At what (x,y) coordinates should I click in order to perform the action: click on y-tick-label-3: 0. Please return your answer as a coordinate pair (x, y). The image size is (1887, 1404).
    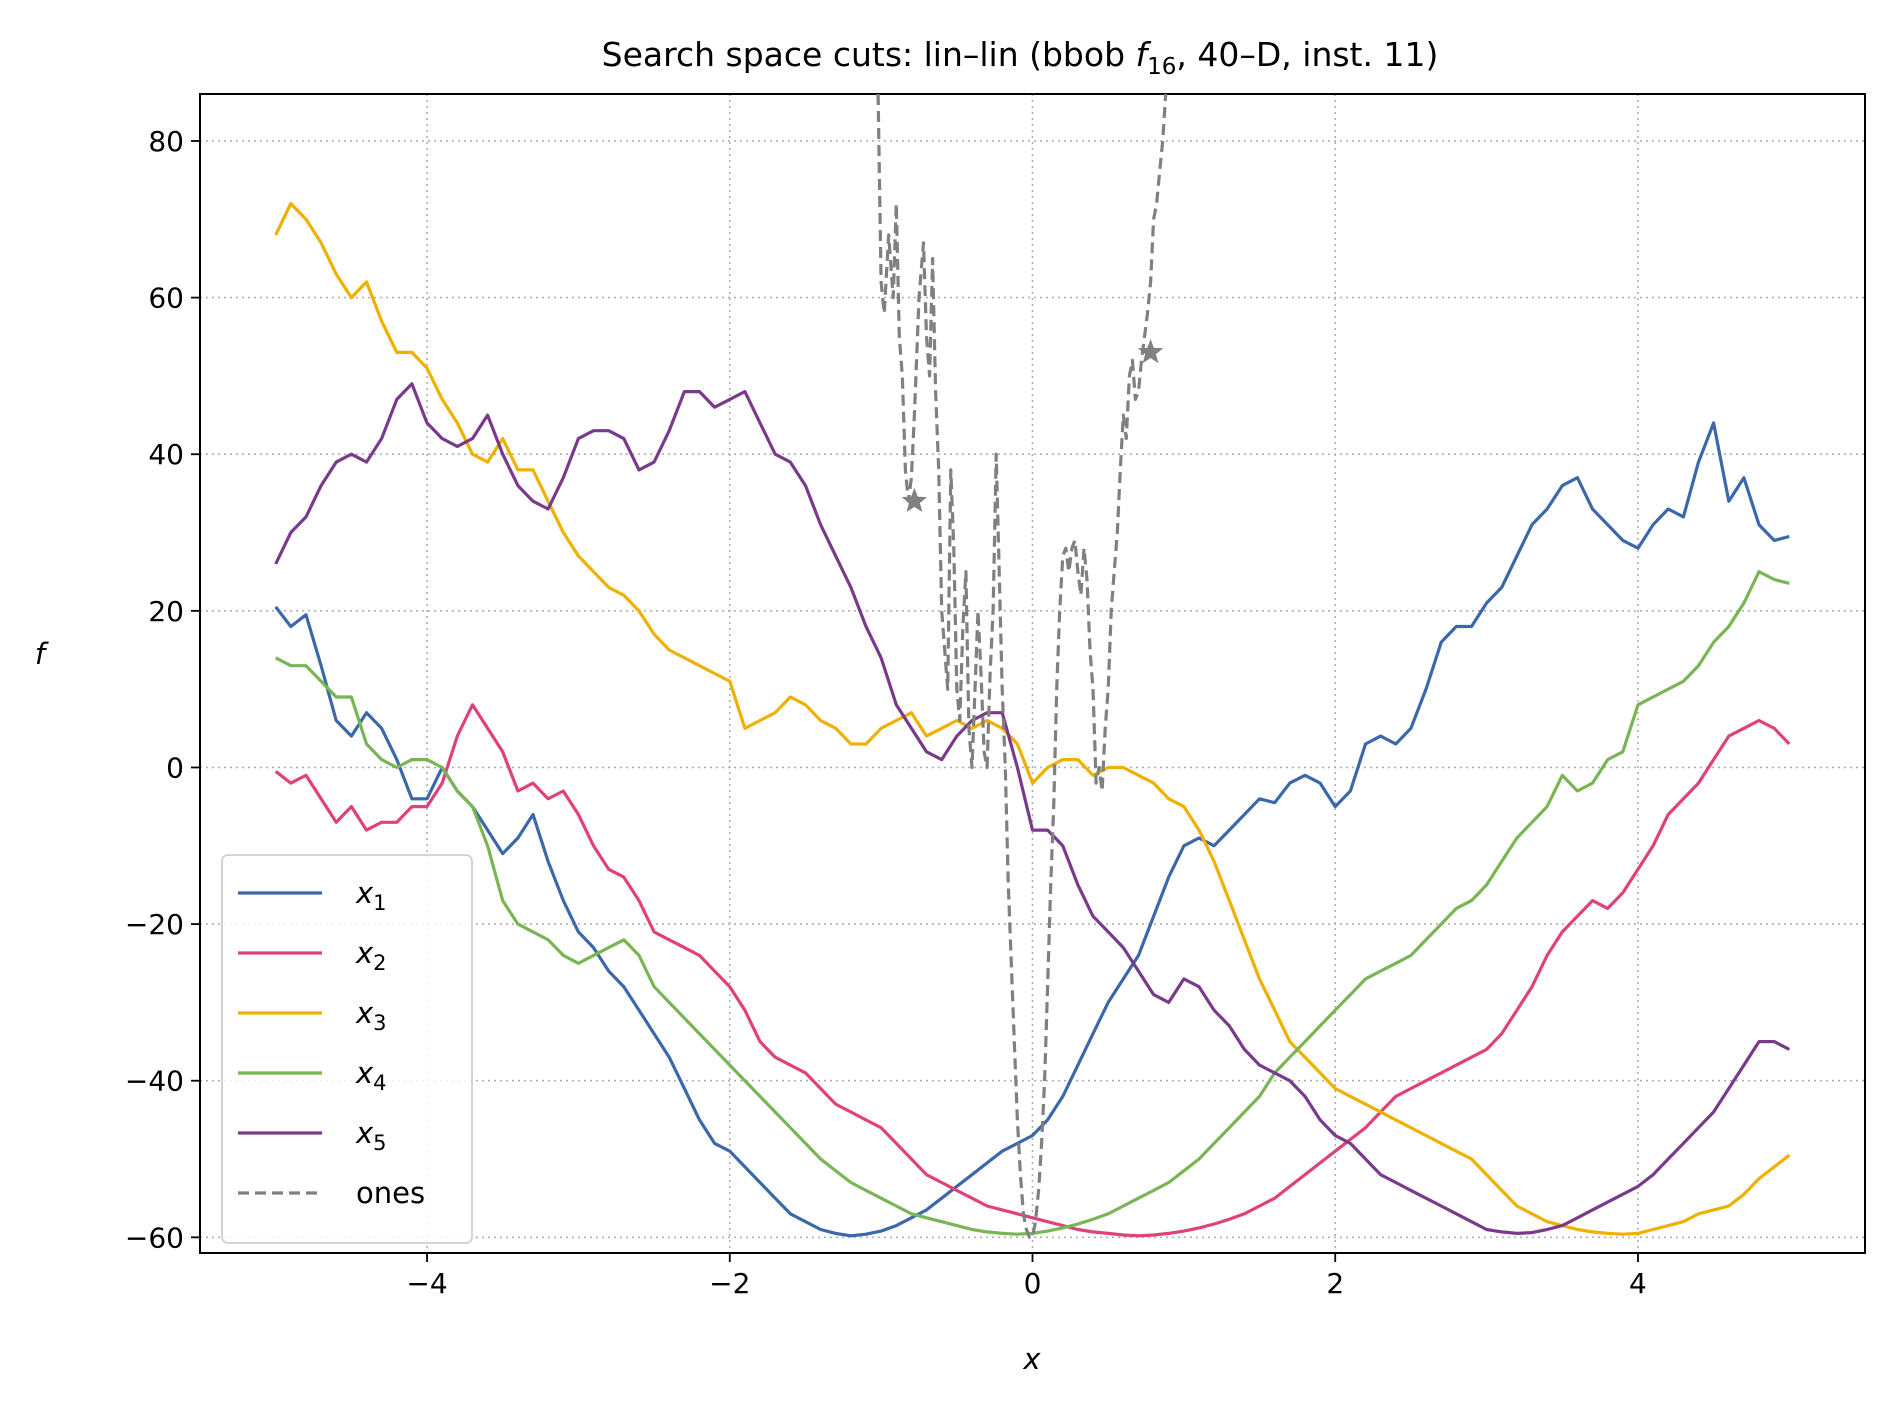
    Looking at the image, I should click on (175, 767).